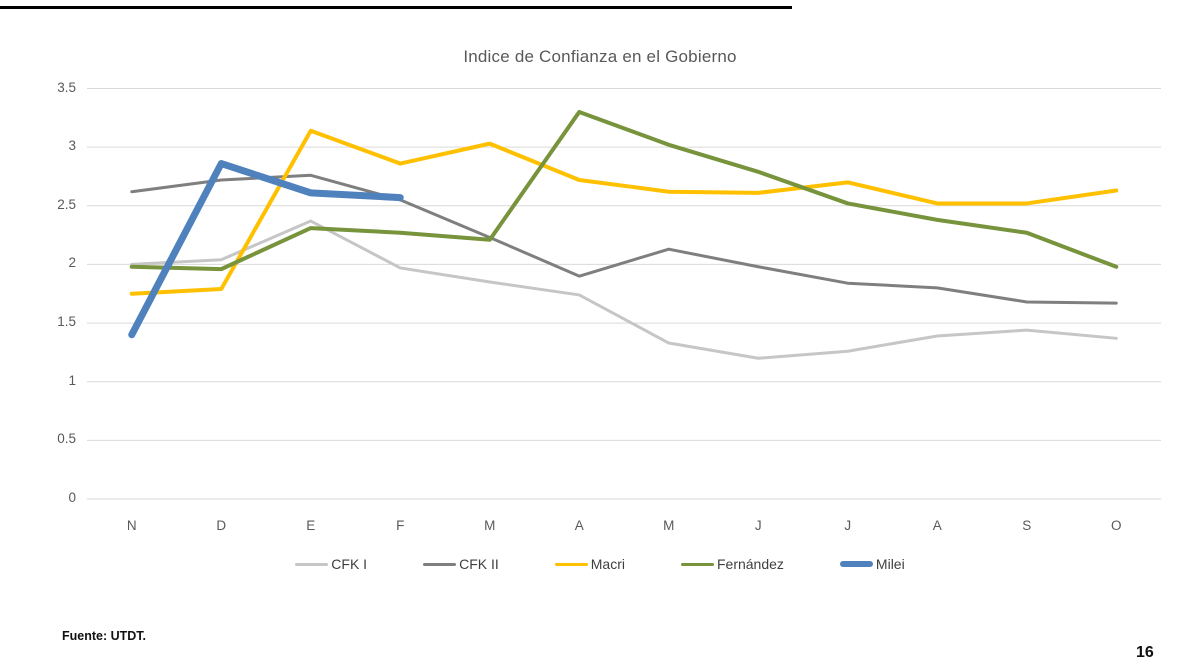 Image resolution: width=1200 pixels, height=662 pixels. Describe the element at coordinates (72, 497) in the screenshot. I see `y-axis-tick: 0` at that location.